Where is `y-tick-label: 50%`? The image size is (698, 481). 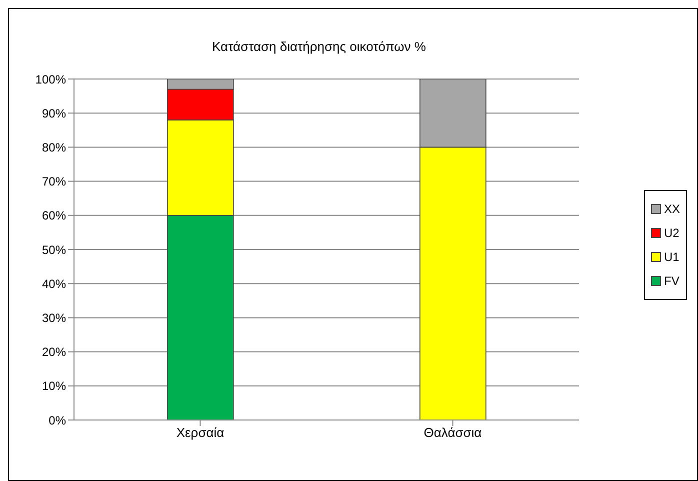
y-tick-label: 50% is located at coordinates (54, 249).